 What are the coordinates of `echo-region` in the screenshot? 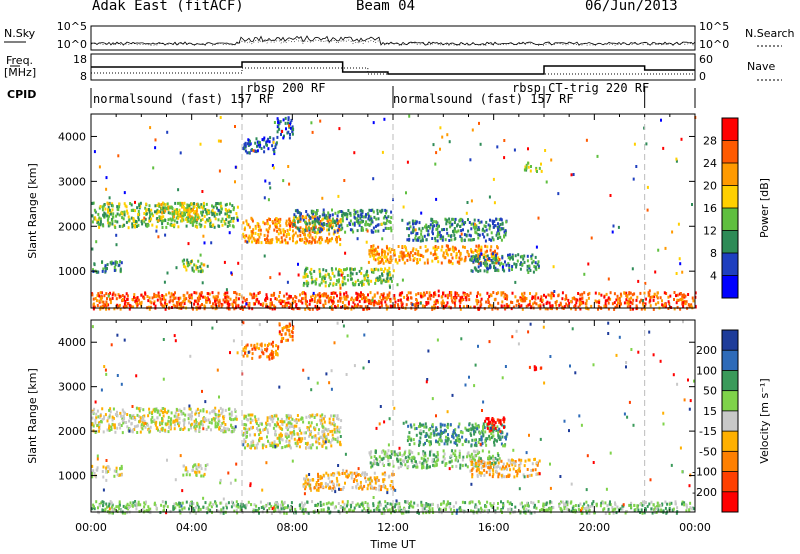 It's located at (285, 128).